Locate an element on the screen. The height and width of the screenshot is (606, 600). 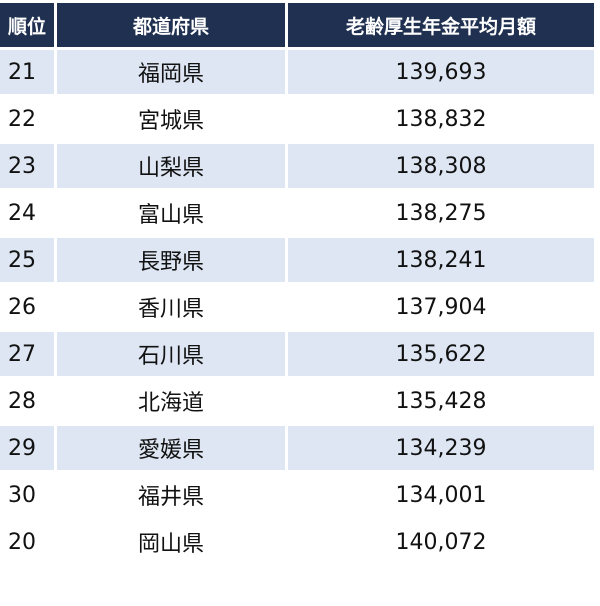
amount-cell: 134,239 is located at coordinates (441, 448).